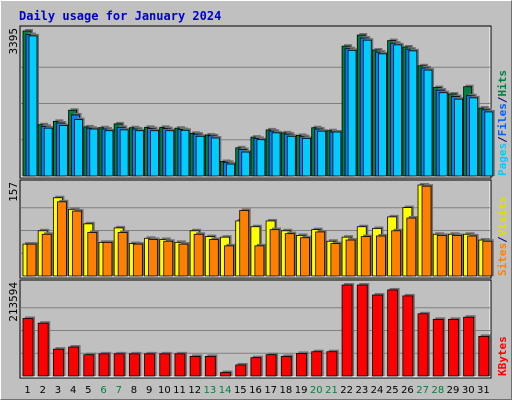  What do you see at coordinates (502, 119) in the screenshot?
I see `legend-entry-files: Files` at bounding box center [502, 119].